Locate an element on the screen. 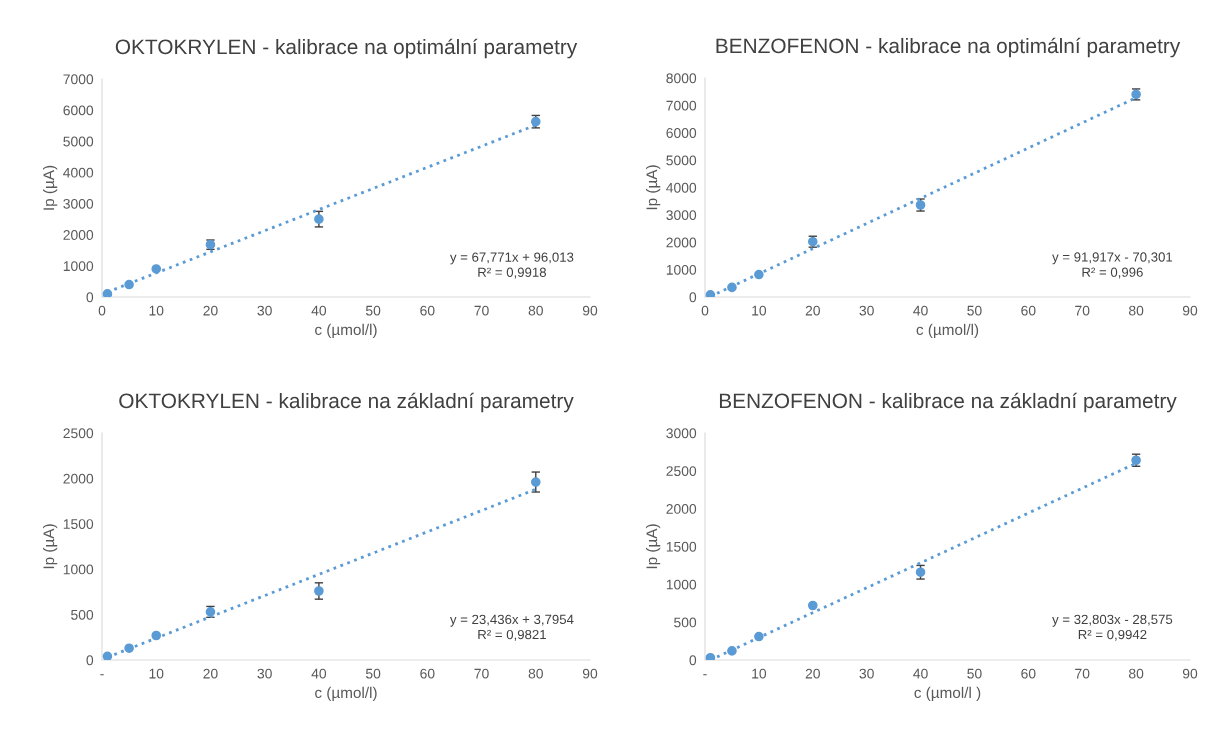 The width and height of the screenshot is (1210, 729). chart-title: OKTOKRYLEN - kalibrace na optimální parametry is located at coordinates (346, 48).